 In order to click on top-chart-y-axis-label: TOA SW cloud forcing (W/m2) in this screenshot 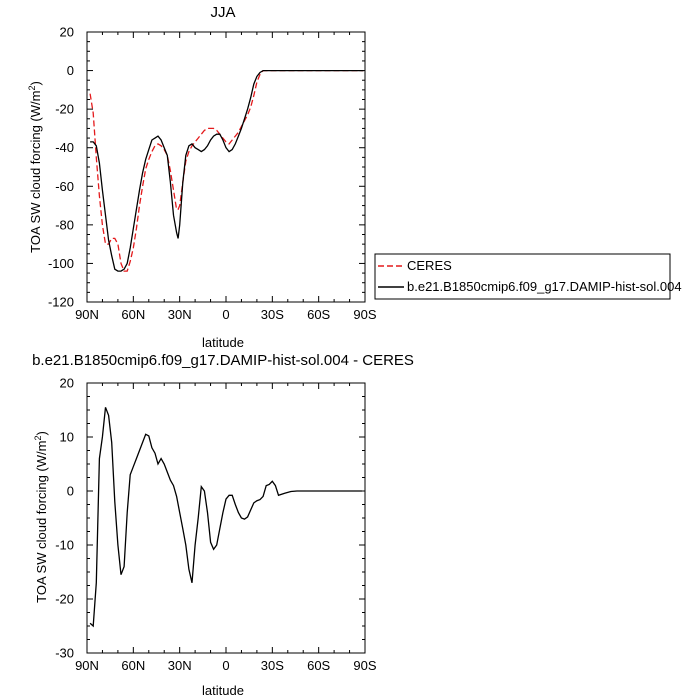, I will do `click(35, 167)`.